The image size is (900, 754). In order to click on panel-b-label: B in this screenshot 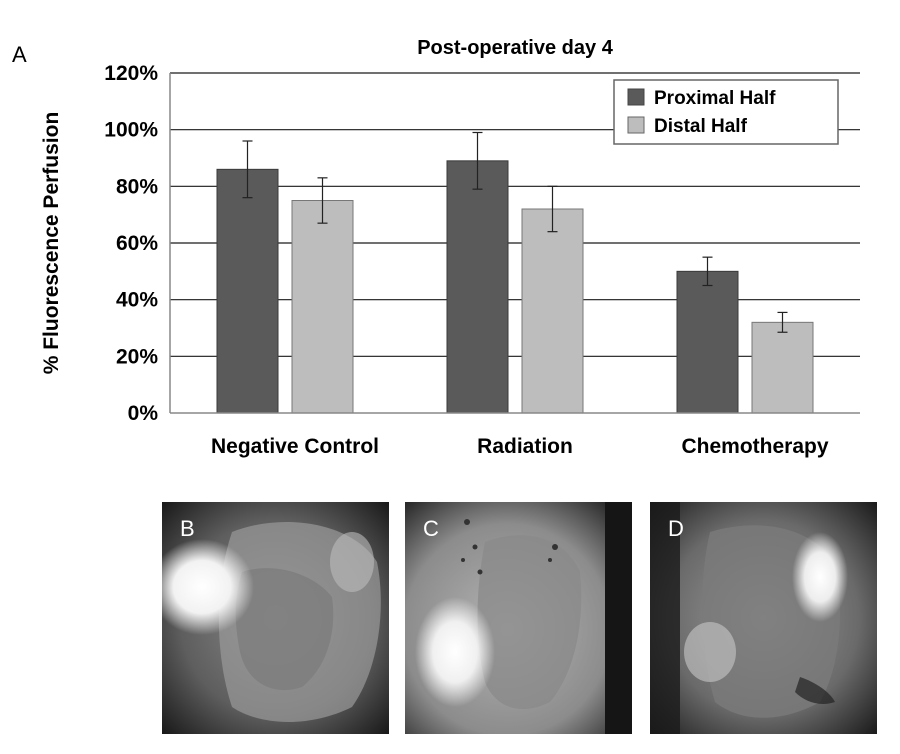, I will do `click(187, 528)`.